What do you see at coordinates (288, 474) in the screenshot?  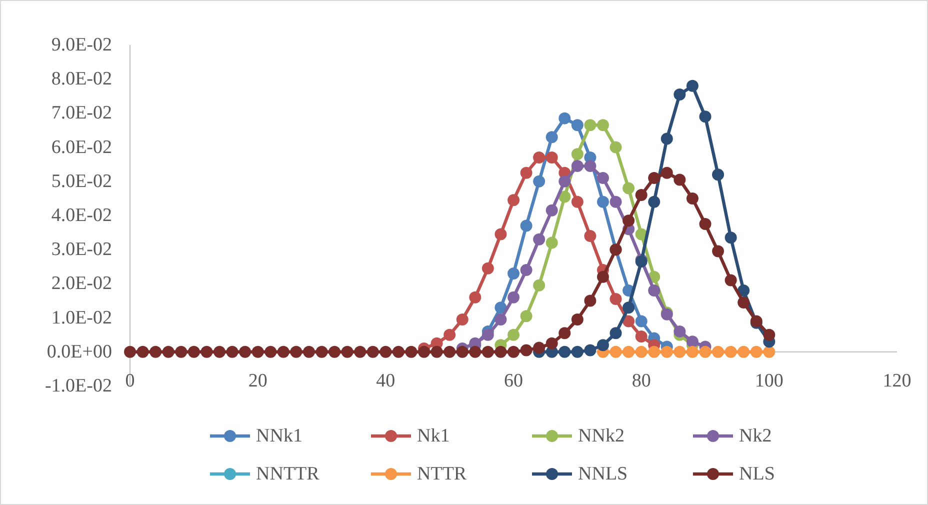 I see `legend-label: NNTTR` at bounding box center [288, 474].